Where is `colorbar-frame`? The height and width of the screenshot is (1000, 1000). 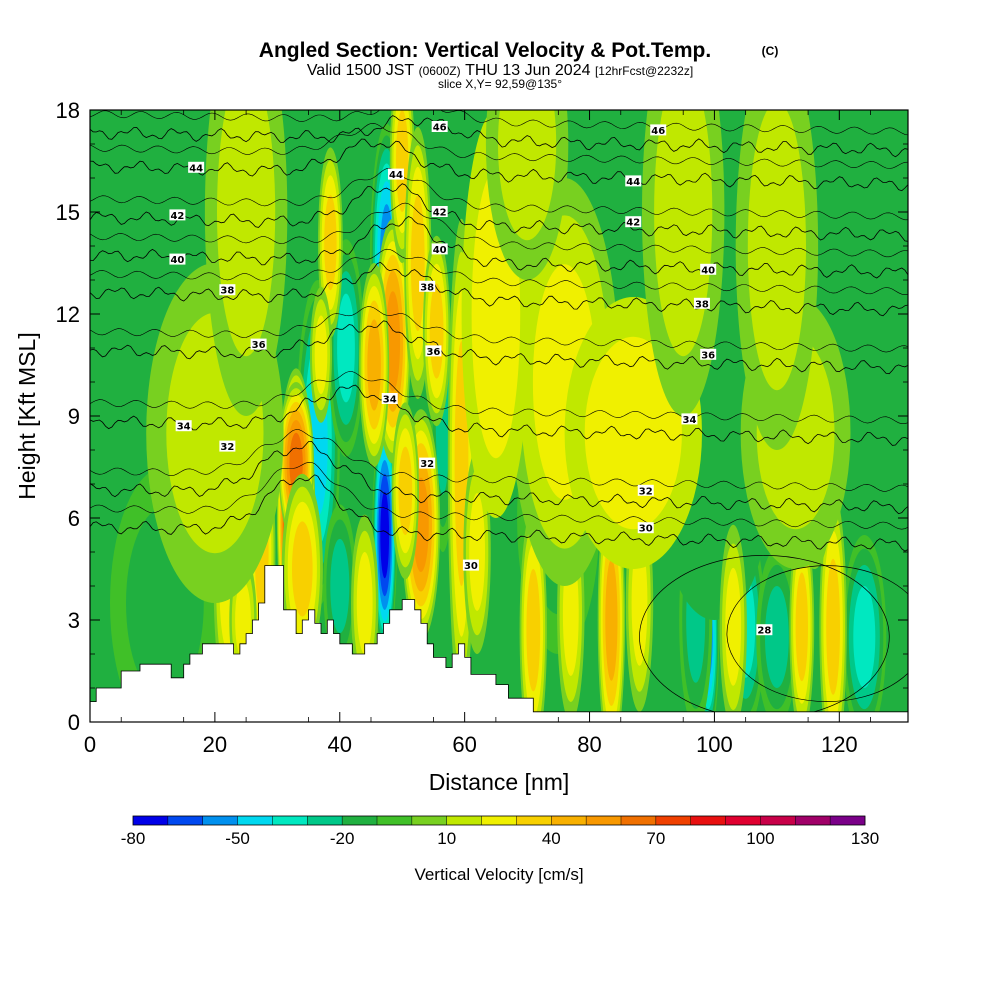 colorbar-frame is located at coordinates (499, 820).